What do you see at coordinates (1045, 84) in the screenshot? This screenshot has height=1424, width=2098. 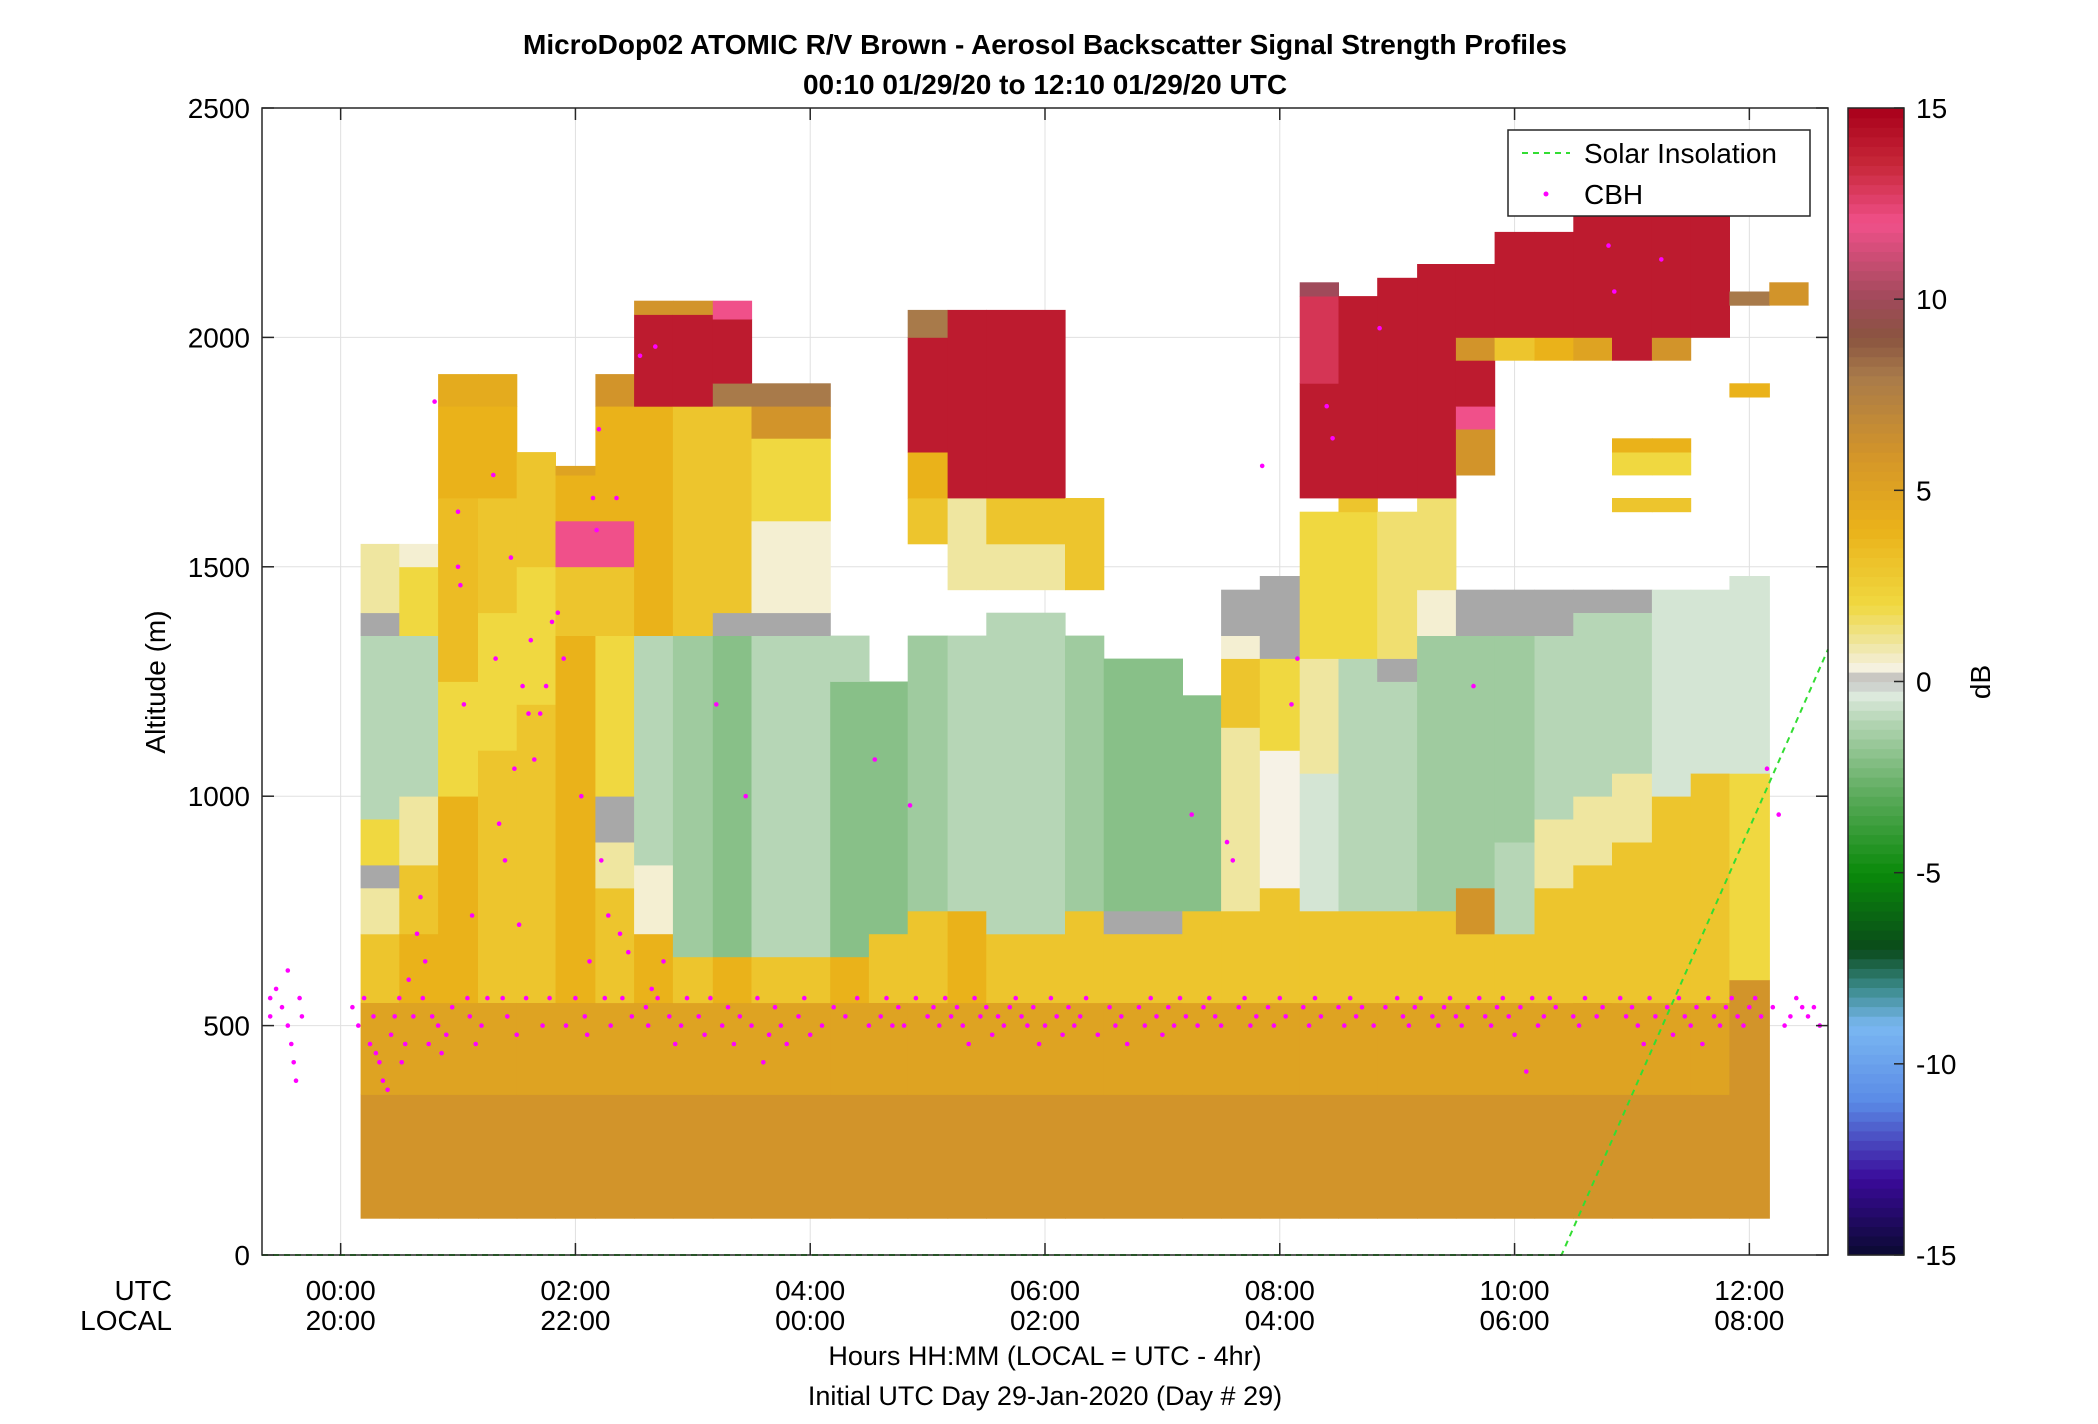 I see `chart-subtitle: 00:10 01/29/20 to 12:10 01/29/20 UTC` at bounding box center [1045, 84].